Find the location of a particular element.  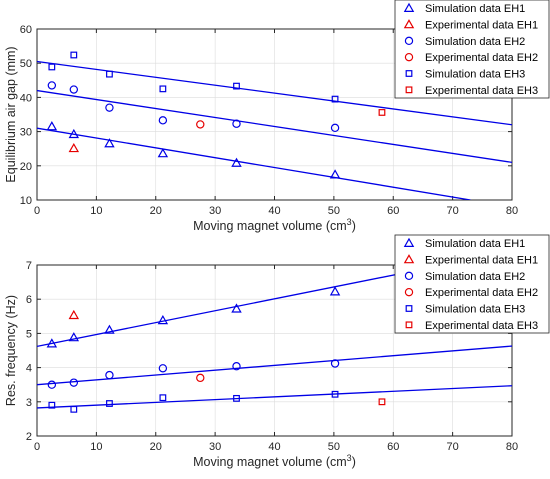

y-tick-label: 6 is located at coordinates (29, 300).